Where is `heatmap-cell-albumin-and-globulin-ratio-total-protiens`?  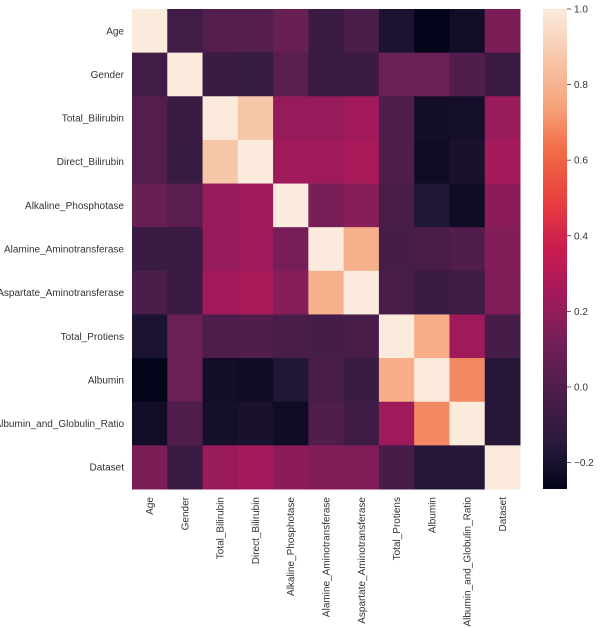 heatmap-cell-albumin-and-globulin-ratio-total-protiens is located at coordinates (396, 423).